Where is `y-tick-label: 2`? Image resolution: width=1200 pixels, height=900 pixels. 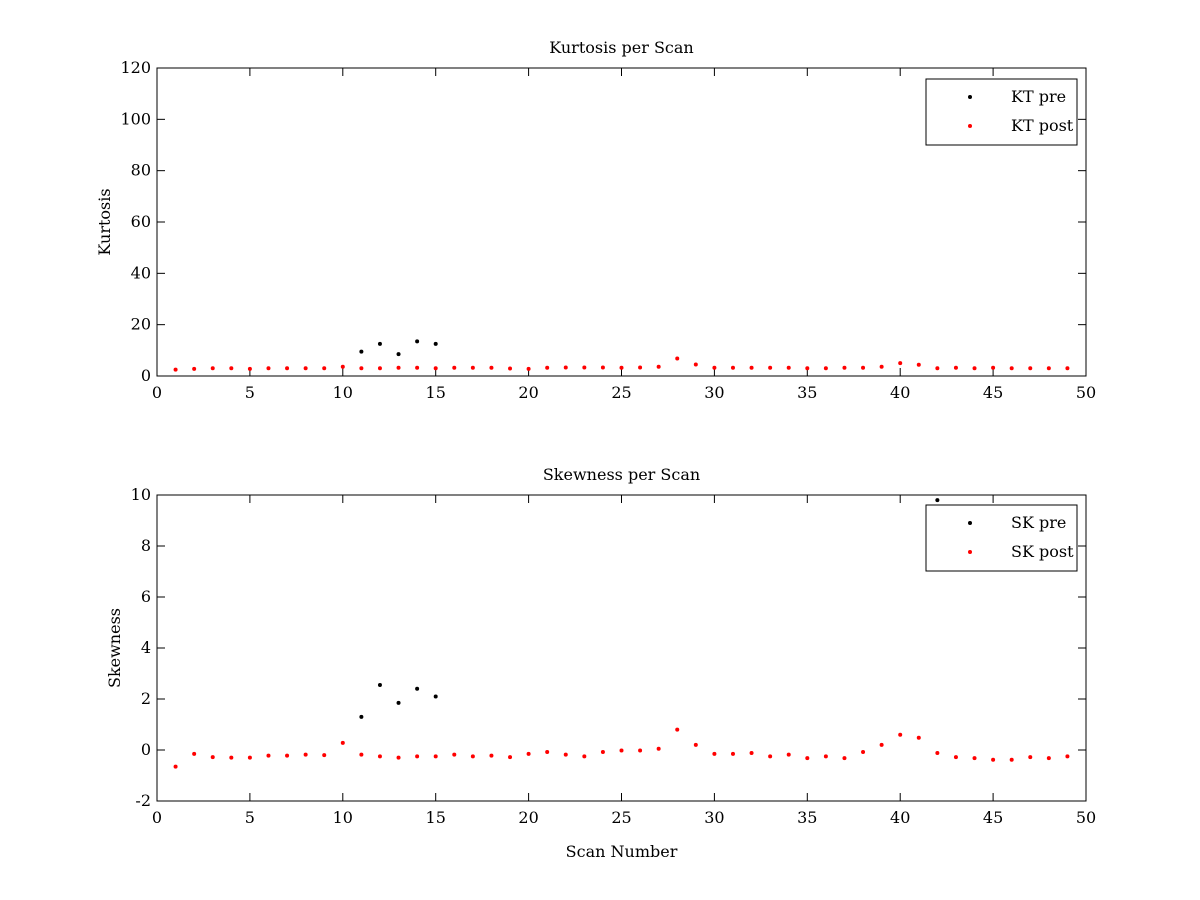 y-tick-label: 2 is located at coordinates (146, 698).